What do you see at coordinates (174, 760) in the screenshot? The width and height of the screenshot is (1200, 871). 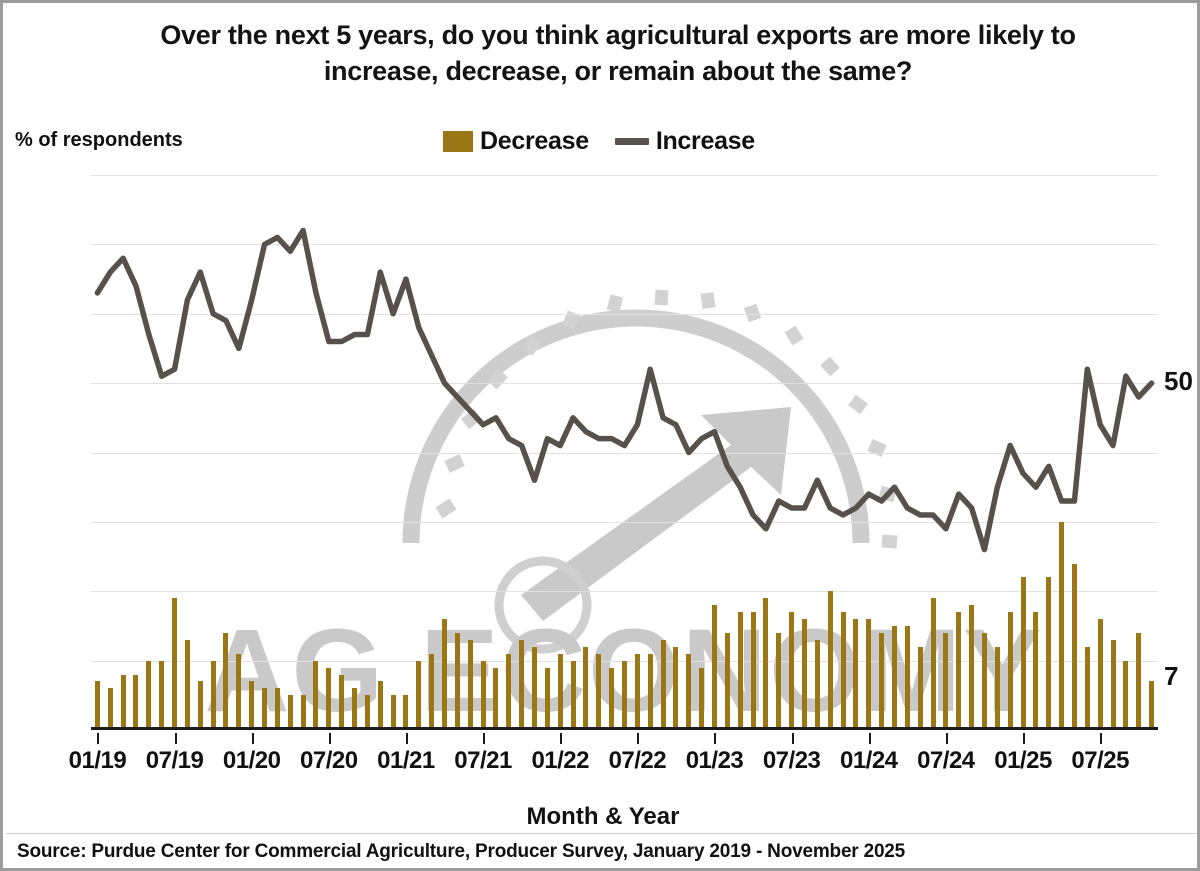 I see `x-axis-tick-label: 07/19` at bounding box center [174, 760].